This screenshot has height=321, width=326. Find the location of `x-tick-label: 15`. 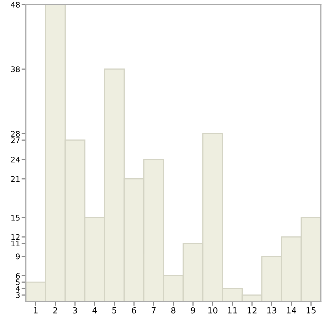

x-tick-label: 15 is located at coordinates (311, 311).